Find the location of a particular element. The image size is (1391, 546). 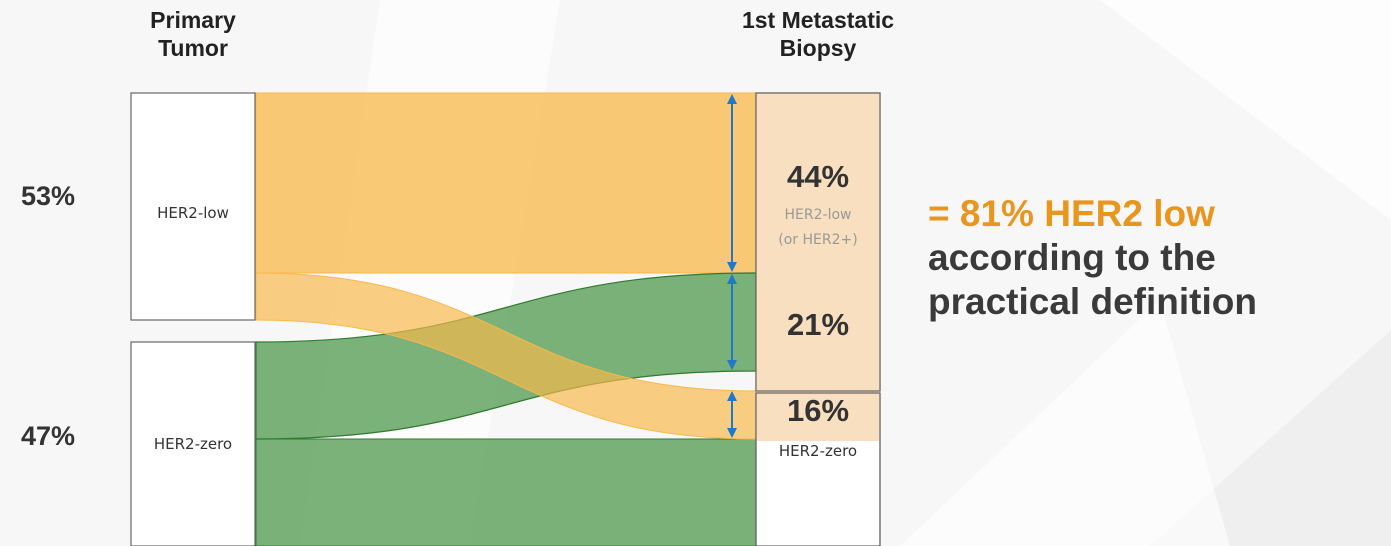

primary-header-line2: Tumor is located at coordinates (193, 48).